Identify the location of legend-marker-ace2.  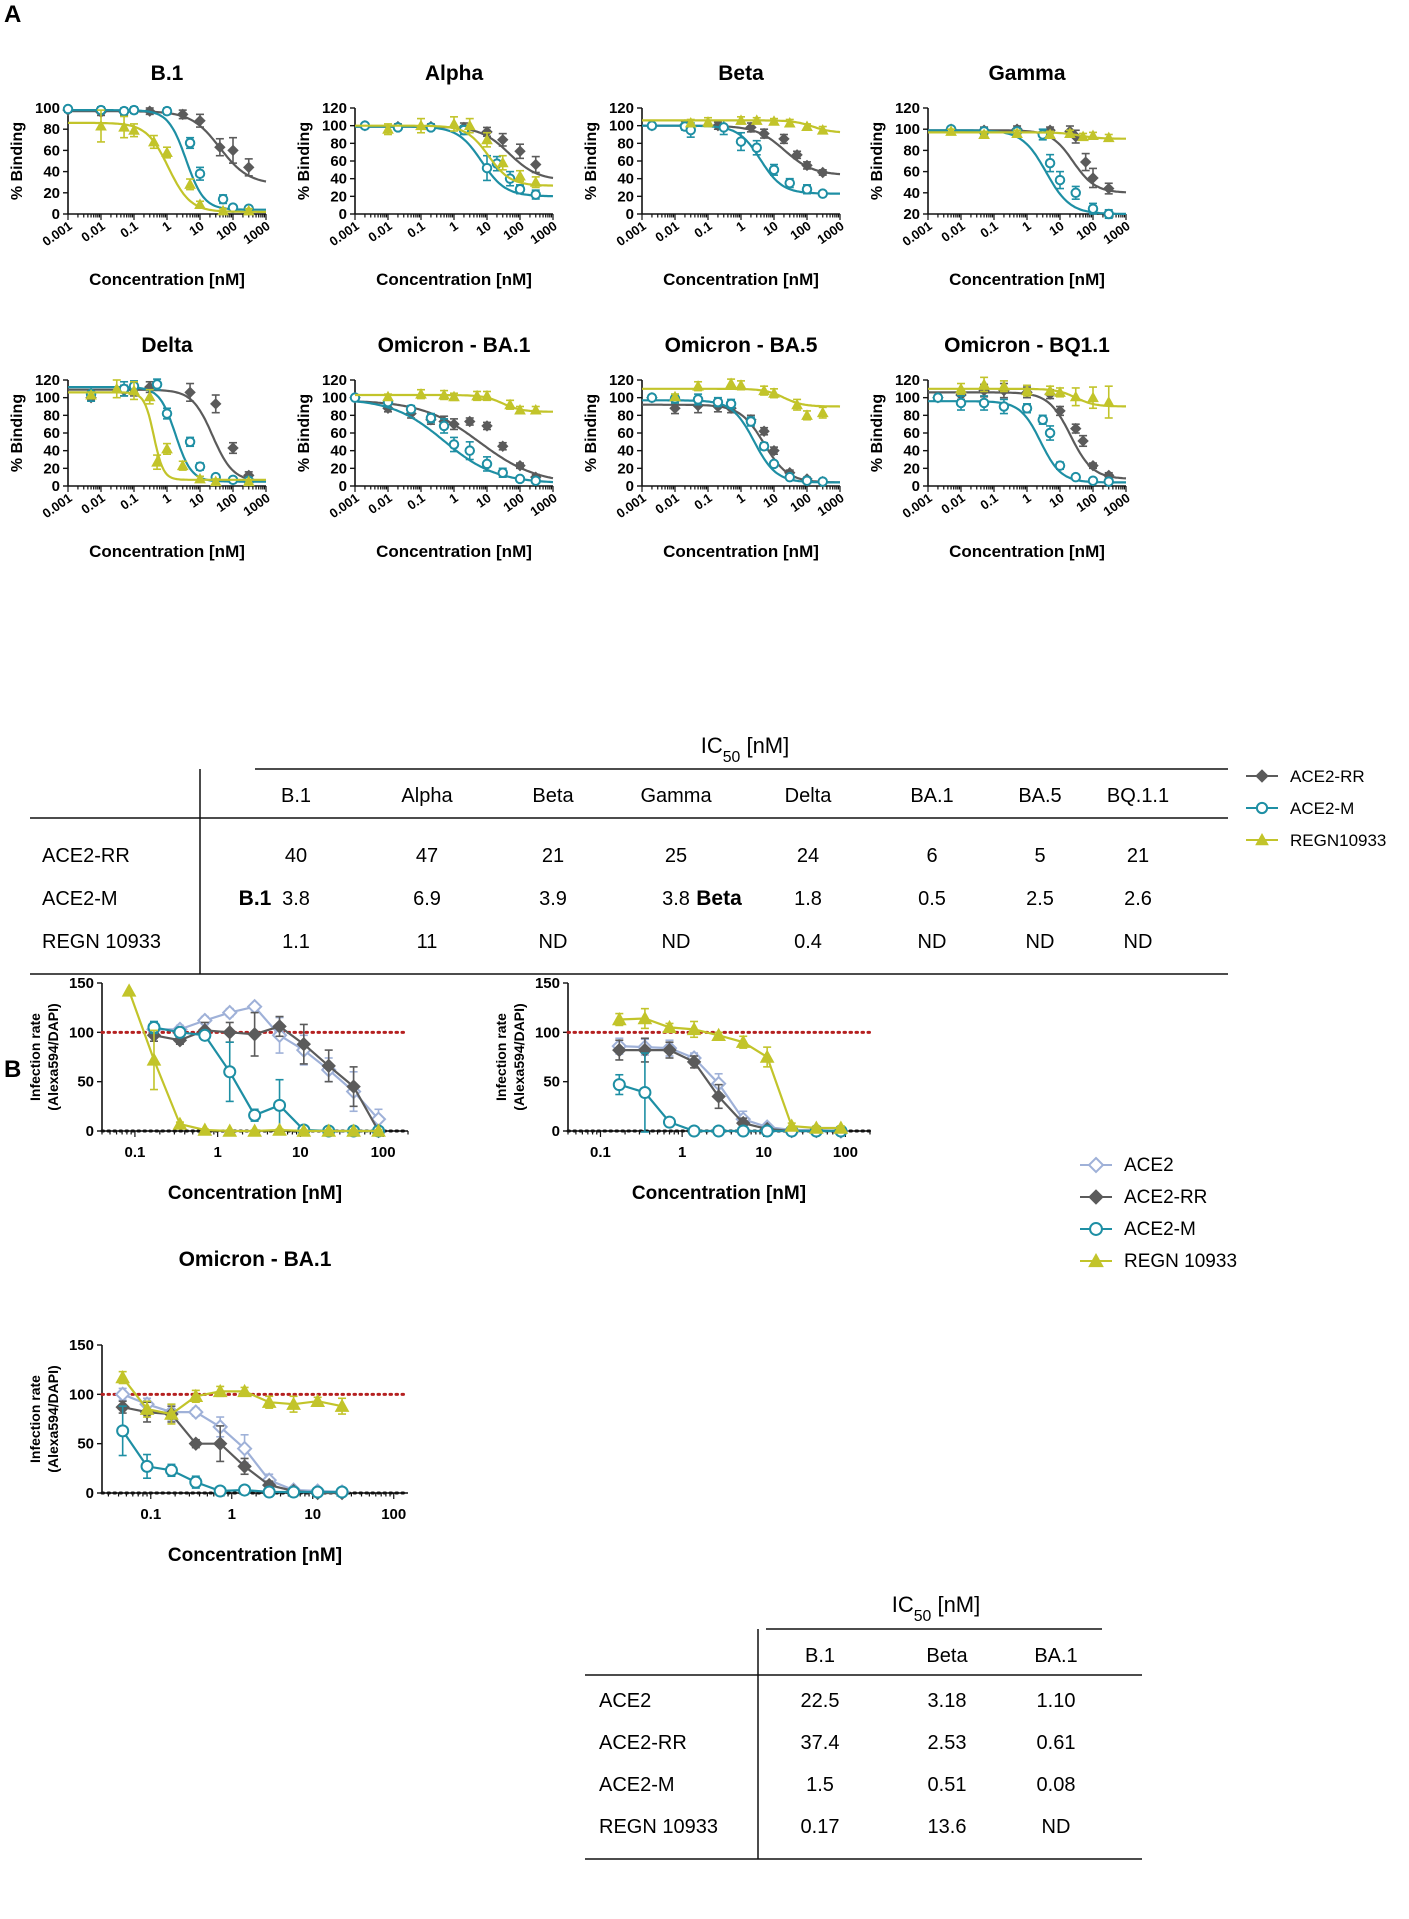
(1096, 1165).